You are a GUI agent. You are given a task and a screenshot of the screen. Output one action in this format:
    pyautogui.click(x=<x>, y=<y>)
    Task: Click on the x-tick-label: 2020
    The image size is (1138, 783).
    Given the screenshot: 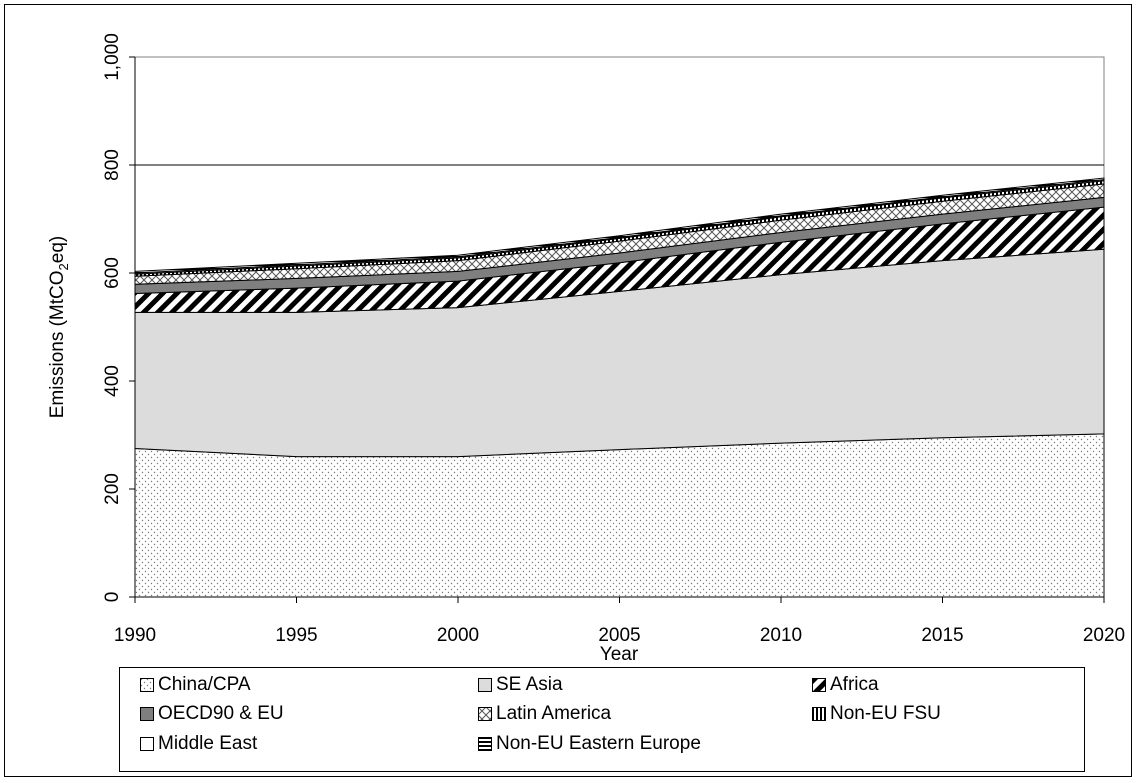 What is the action you would take?
    pyautogui.click(x=1104, y=635)
    